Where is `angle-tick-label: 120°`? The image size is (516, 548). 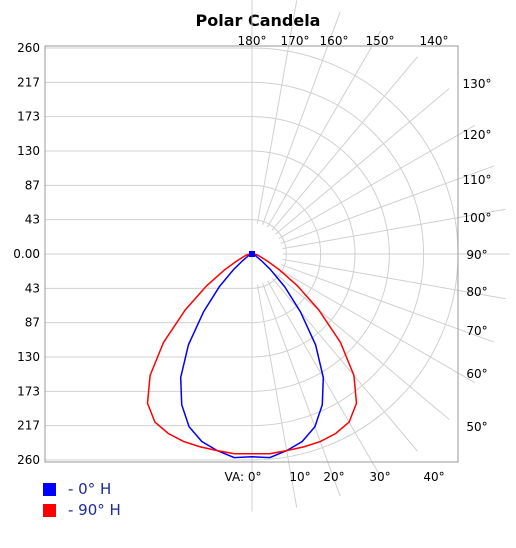 angle-tick-label: 120° is located at coordinates (477, 135).